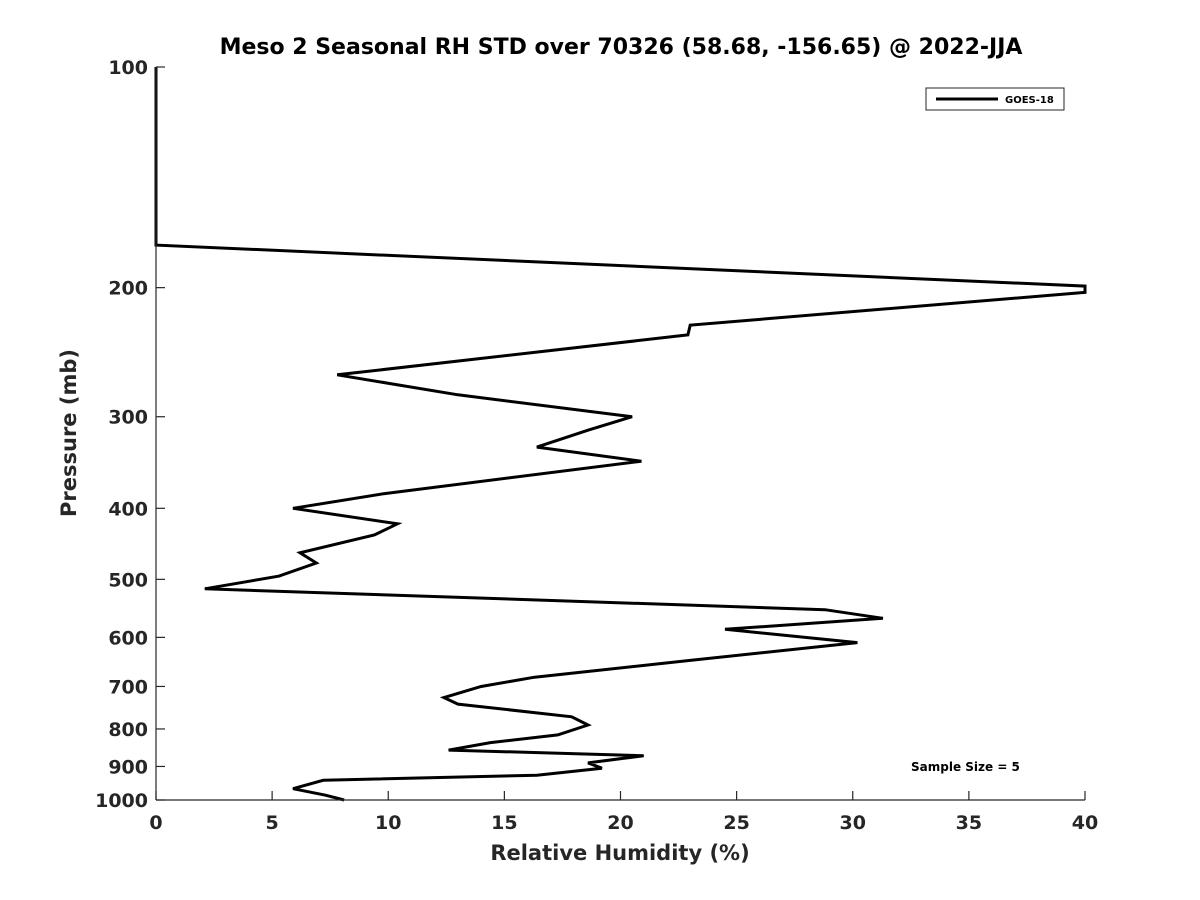 This screenshot has width=1200, height=900. Describe the element at coordinates (504, 823) in the screenshot. I see `x-tick-label: 15` at that location.